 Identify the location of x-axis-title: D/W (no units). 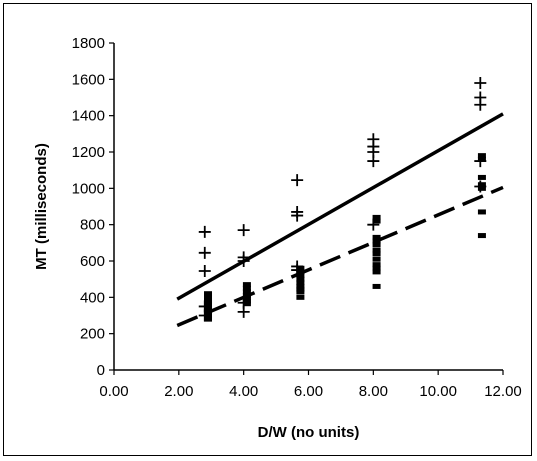
(309, 432).